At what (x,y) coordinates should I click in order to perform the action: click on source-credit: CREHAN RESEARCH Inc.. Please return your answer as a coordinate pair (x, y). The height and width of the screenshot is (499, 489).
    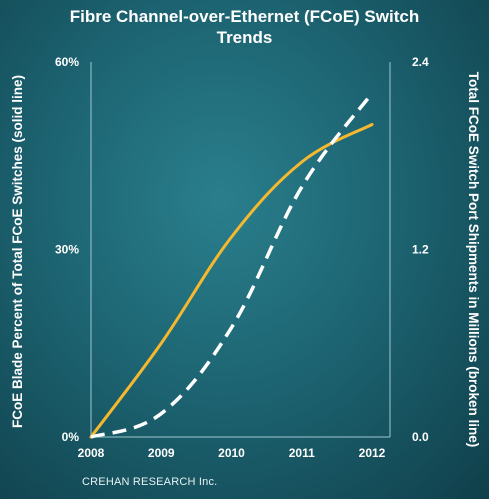
    Looking at the image, I should click on (150, 482).